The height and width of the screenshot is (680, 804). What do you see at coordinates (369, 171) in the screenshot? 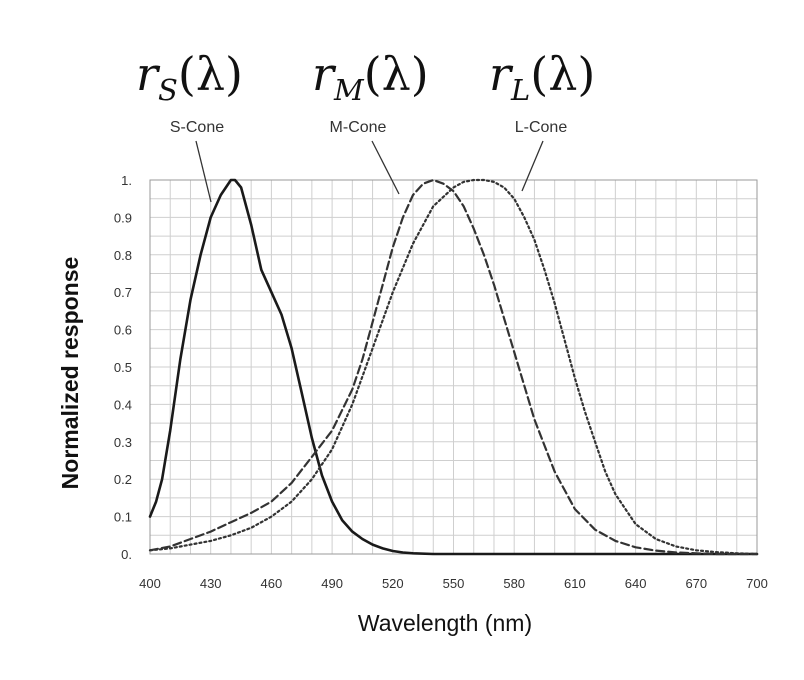
I see `leader-lines` at bounding box center [369, 171].